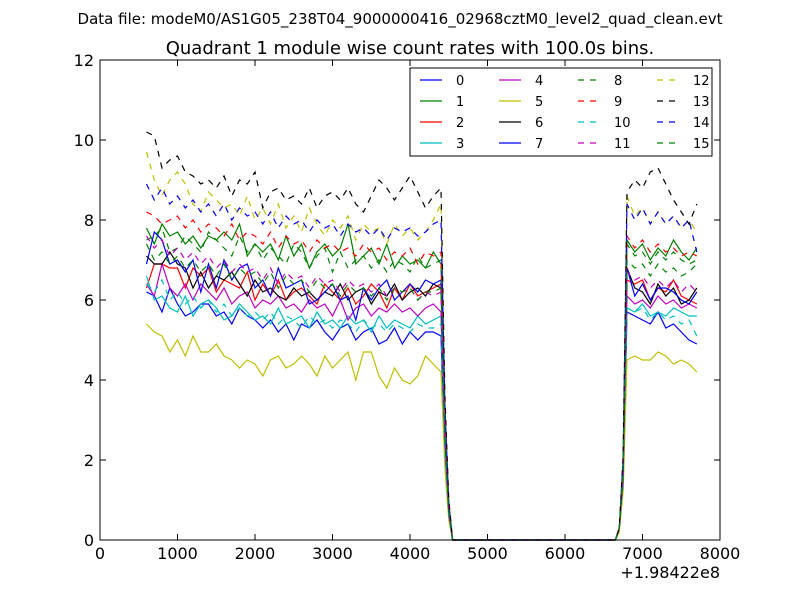 The image size is (800, 600). I want to click on legend-box, so click(561, 112).